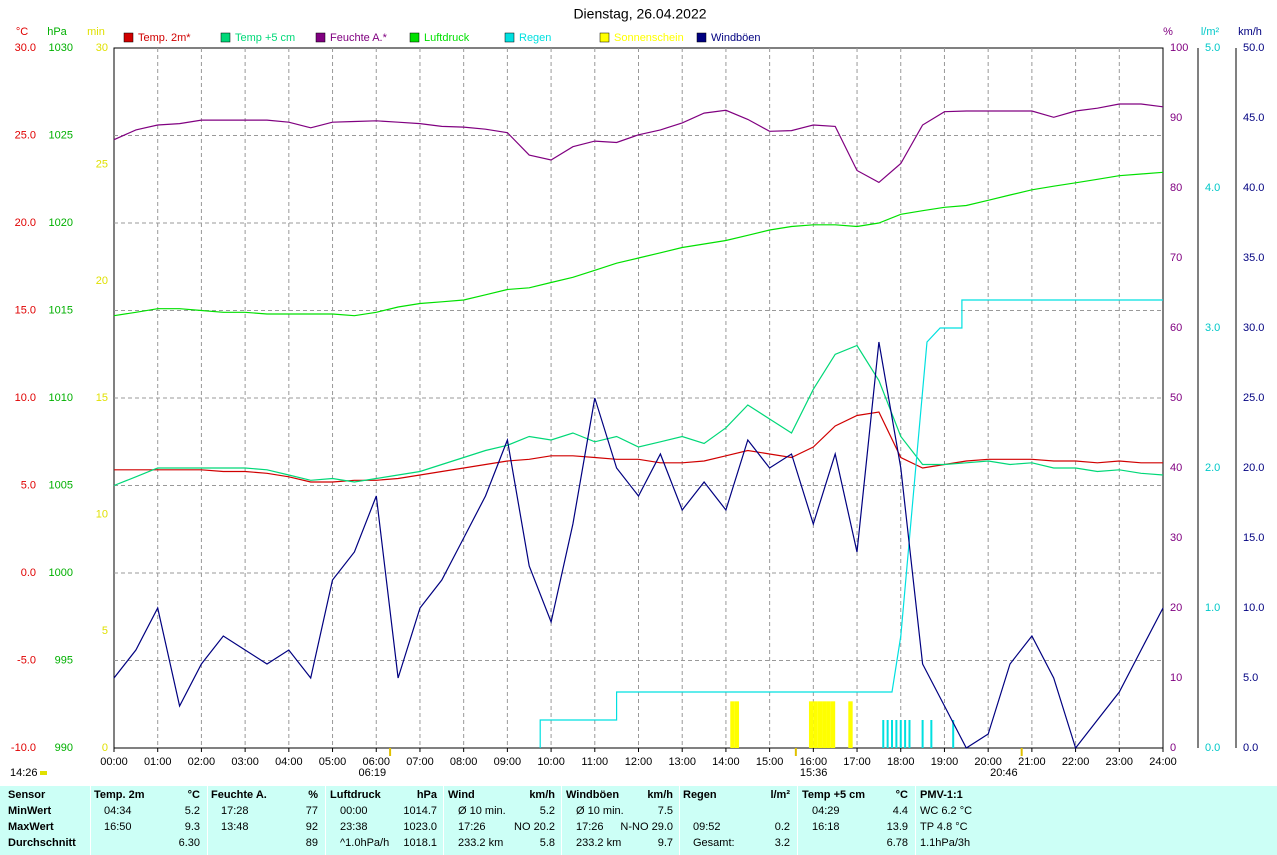 This screenshot has height=855, width=1277. What do you see at coordinates (1253, 328) in the screenshot?
I see `y-tick-label: 30.0` at bounding box center [1253, 328].